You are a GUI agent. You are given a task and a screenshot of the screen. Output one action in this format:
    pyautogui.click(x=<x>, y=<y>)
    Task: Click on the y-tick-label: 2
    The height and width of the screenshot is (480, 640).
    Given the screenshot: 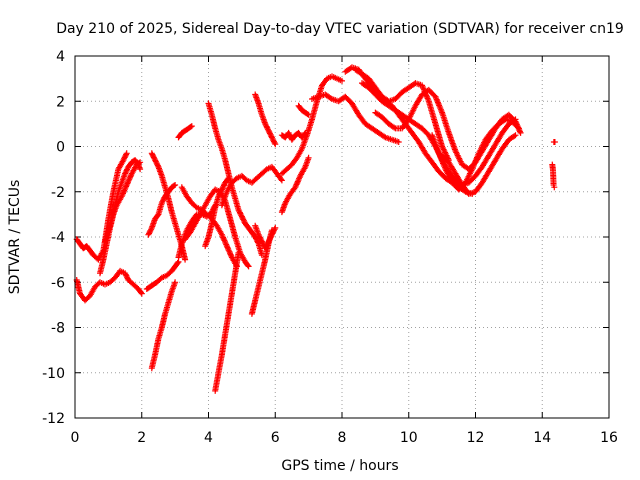 What is the action you would take?
    pyautogui.click(x=60, y=102)
    